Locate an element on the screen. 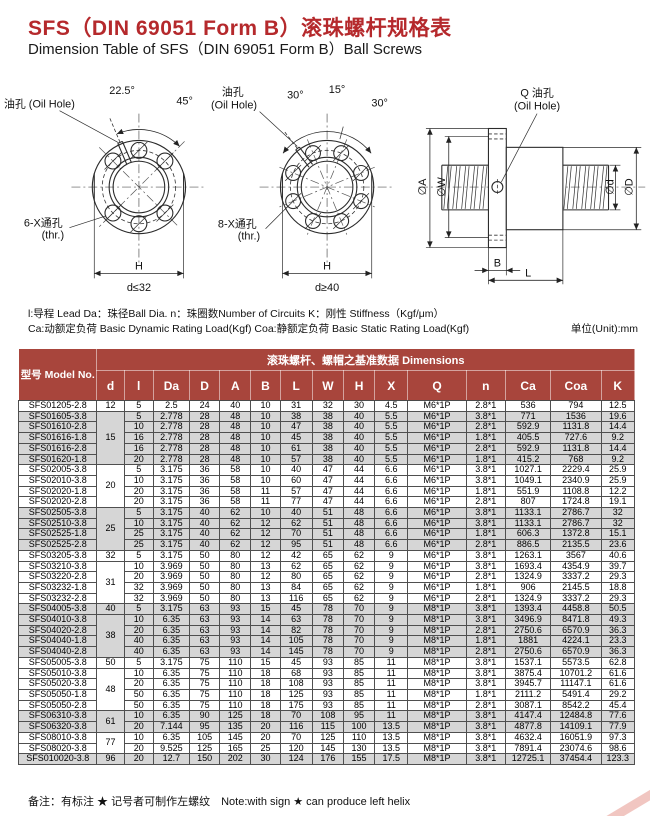  dia-w-label: ∅W is located at coordinates (442, 186).